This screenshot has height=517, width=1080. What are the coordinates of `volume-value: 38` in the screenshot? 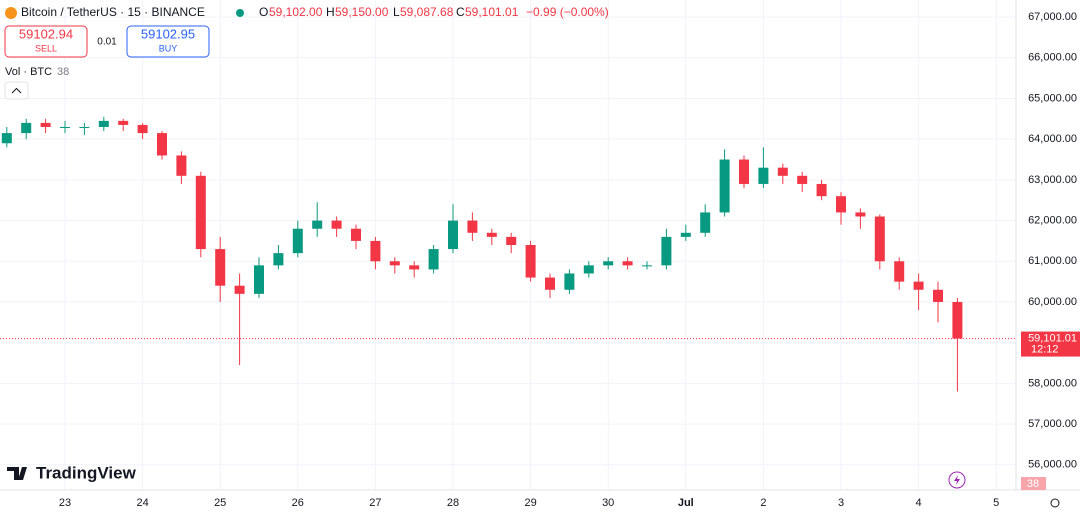 It's located at (63, 72).